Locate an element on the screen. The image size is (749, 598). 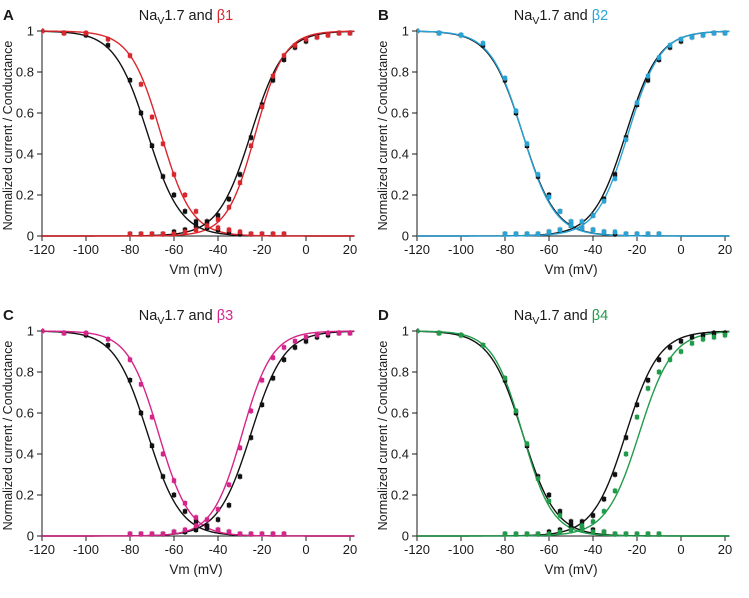
x-tick-label: -120 is located at coordinates (42, 249).